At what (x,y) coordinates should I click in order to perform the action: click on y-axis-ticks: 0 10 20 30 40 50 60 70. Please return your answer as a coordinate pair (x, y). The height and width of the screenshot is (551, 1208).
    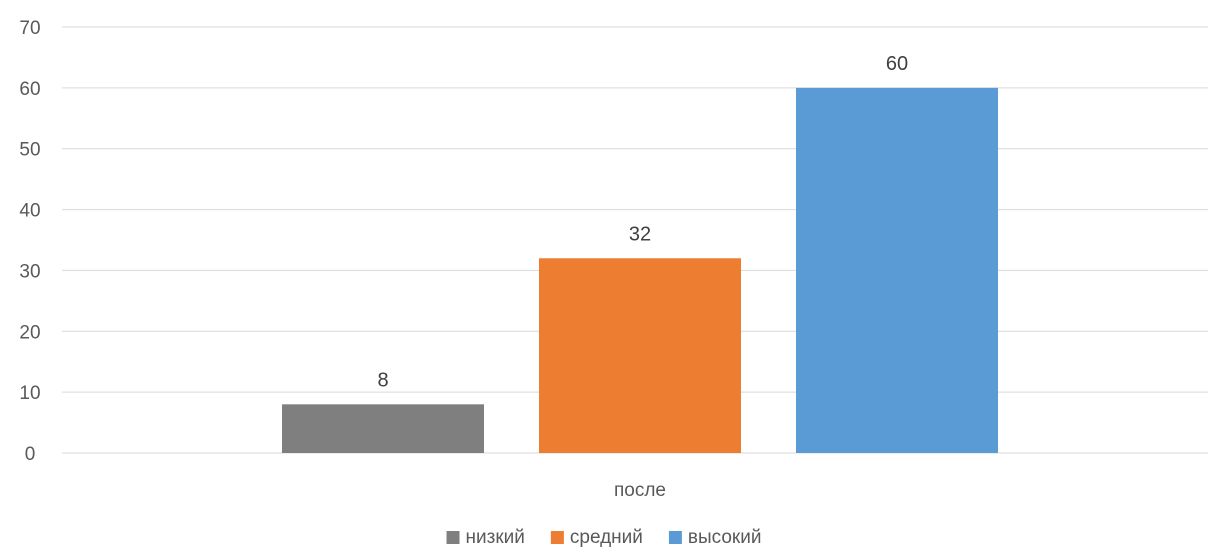
    Looking at the image, I should click on (29, 241).